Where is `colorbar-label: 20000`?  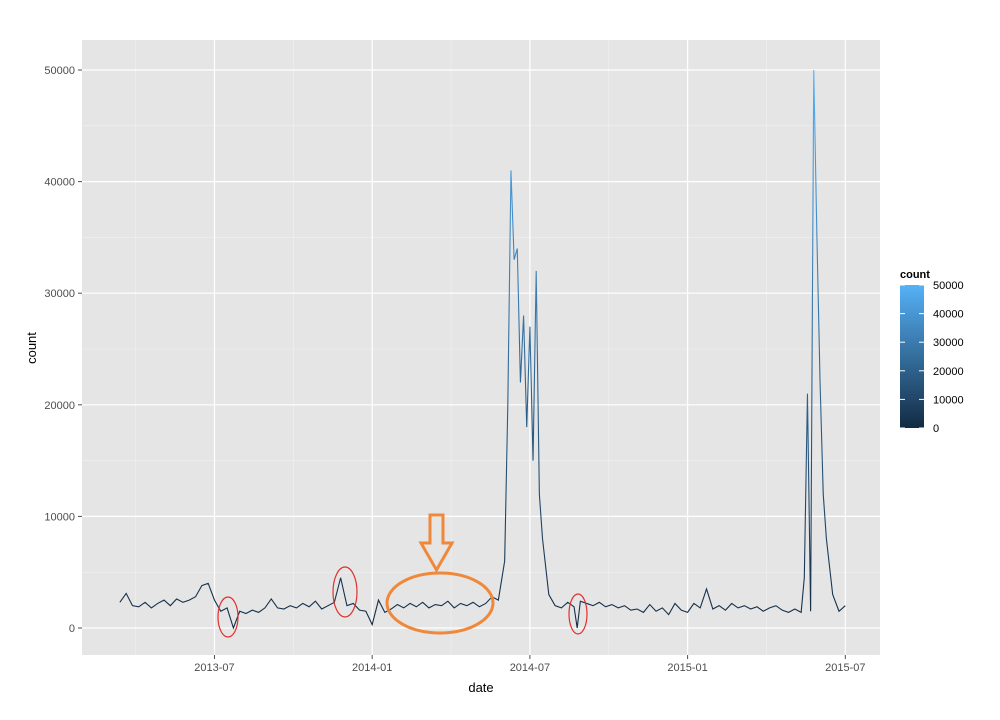
colorbar-label: 20000 is located at coordinates (948, 372).